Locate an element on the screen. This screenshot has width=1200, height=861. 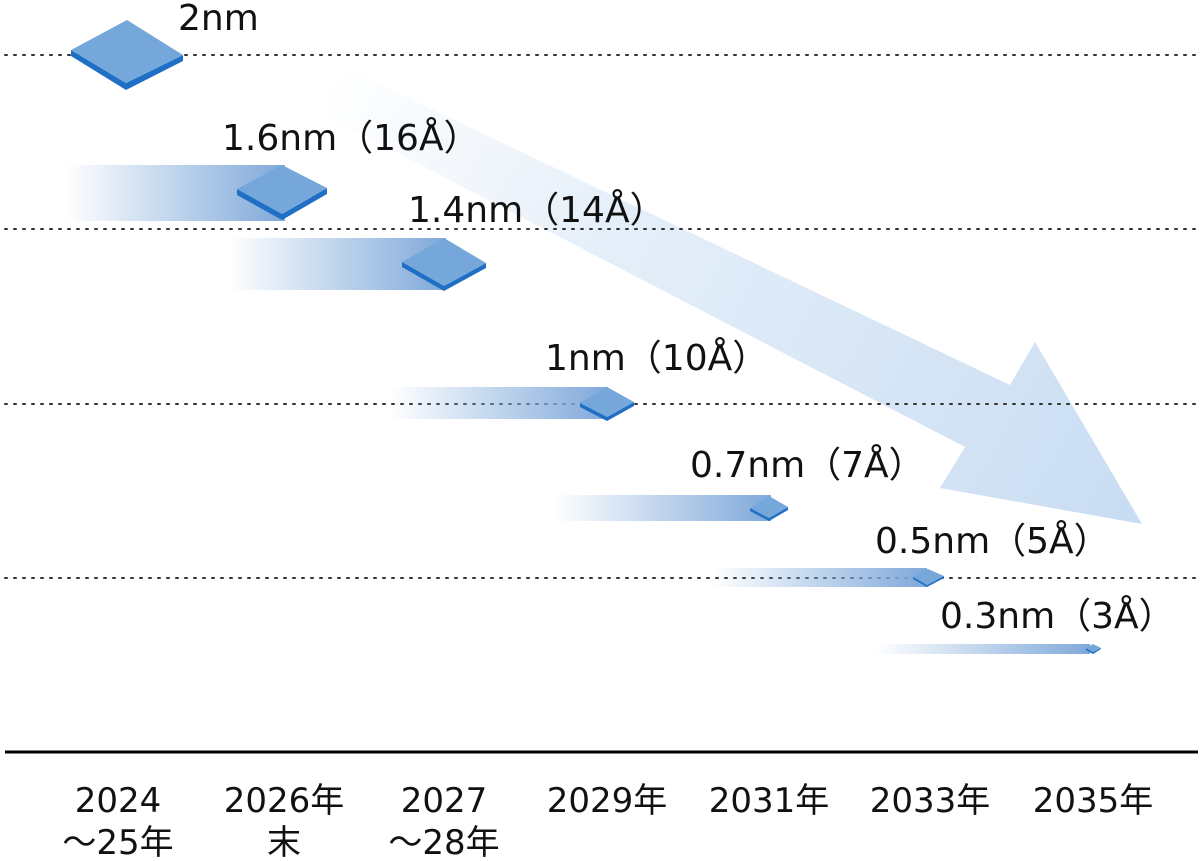
node-1.6nm: 1.6nm（16Å） is located at coordinates (272, 168).